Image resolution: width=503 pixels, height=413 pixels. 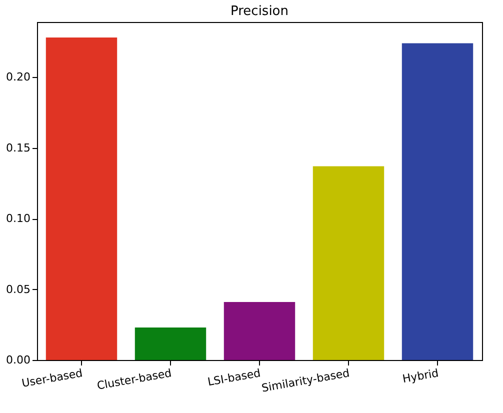 What do you see at coordinates (259, 11) in the screenshot?
I see `chart-title: Precision` at bounding box center [259, 11].